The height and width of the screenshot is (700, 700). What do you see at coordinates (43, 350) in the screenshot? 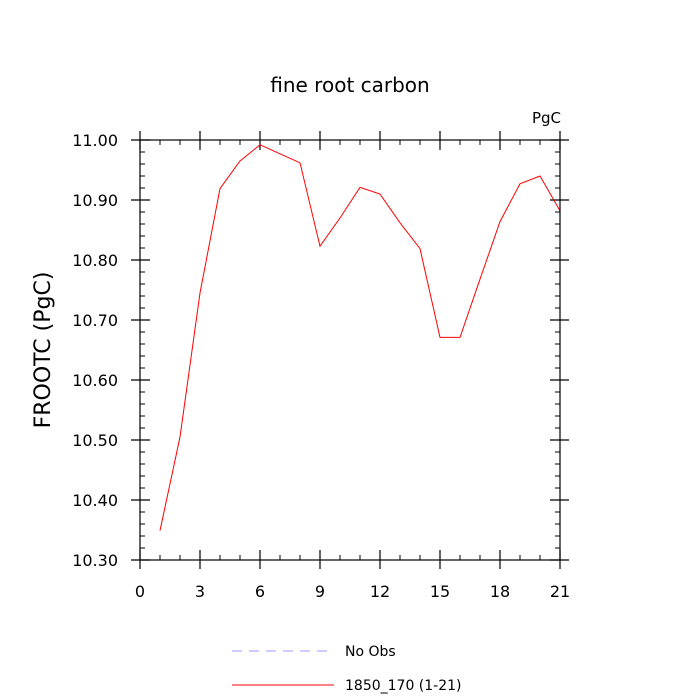
I see `y-axis-label: FROOTC (PgC)` at bounding box center [43, 350].